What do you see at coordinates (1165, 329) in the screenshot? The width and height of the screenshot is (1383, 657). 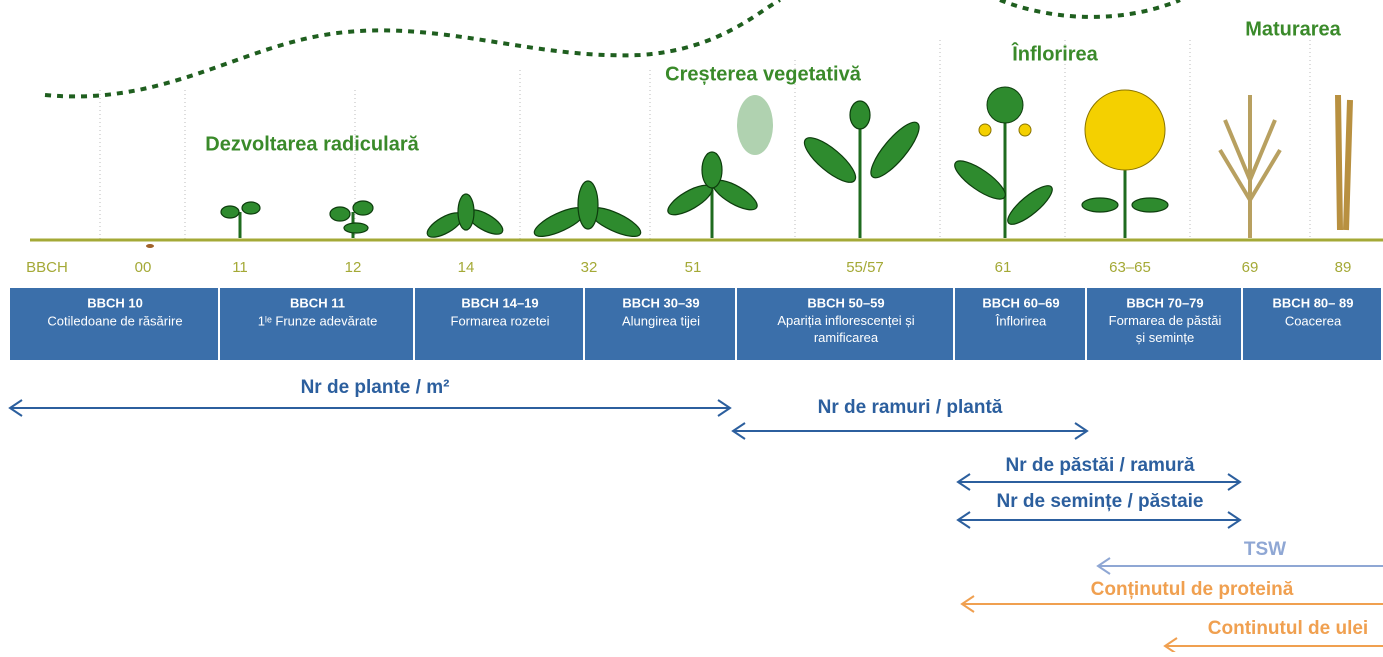 I see `stage-label: Formarea de păstăi și semințe` at bounding box center [1165, 329].